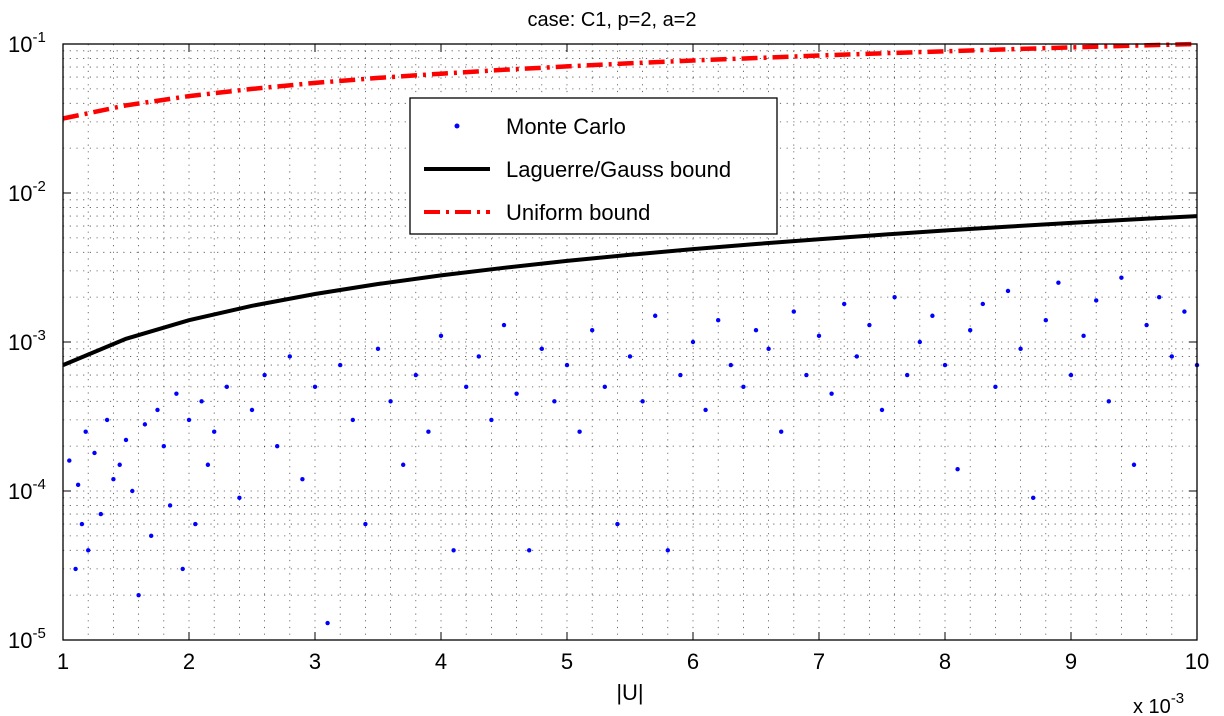 The image size is (1224, 716). Describe the element at coordinates (457, 126) in the screenshot. I see `legend-marker-monte-carlo` at that location.